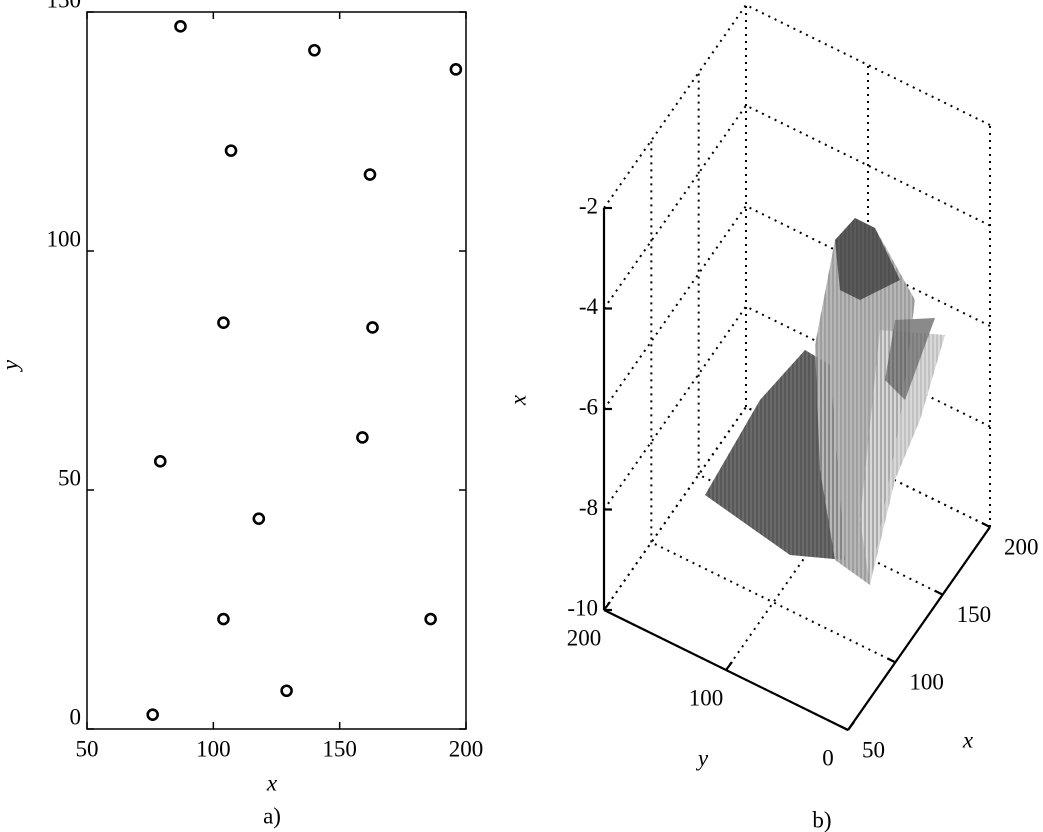 This screenshot has height=832, width=1043. What do you see at coordinates (582, 607) in the screenshot?
I see `z-tick-label: -10` at bounding box center [582, 607].